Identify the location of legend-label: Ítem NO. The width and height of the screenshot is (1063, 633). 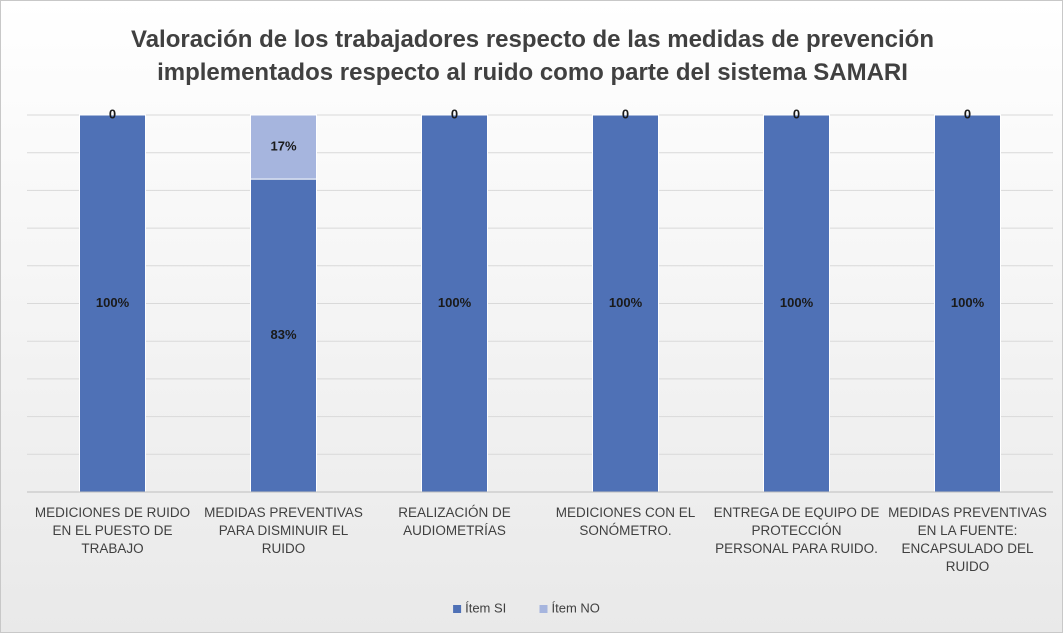
(576, 607).